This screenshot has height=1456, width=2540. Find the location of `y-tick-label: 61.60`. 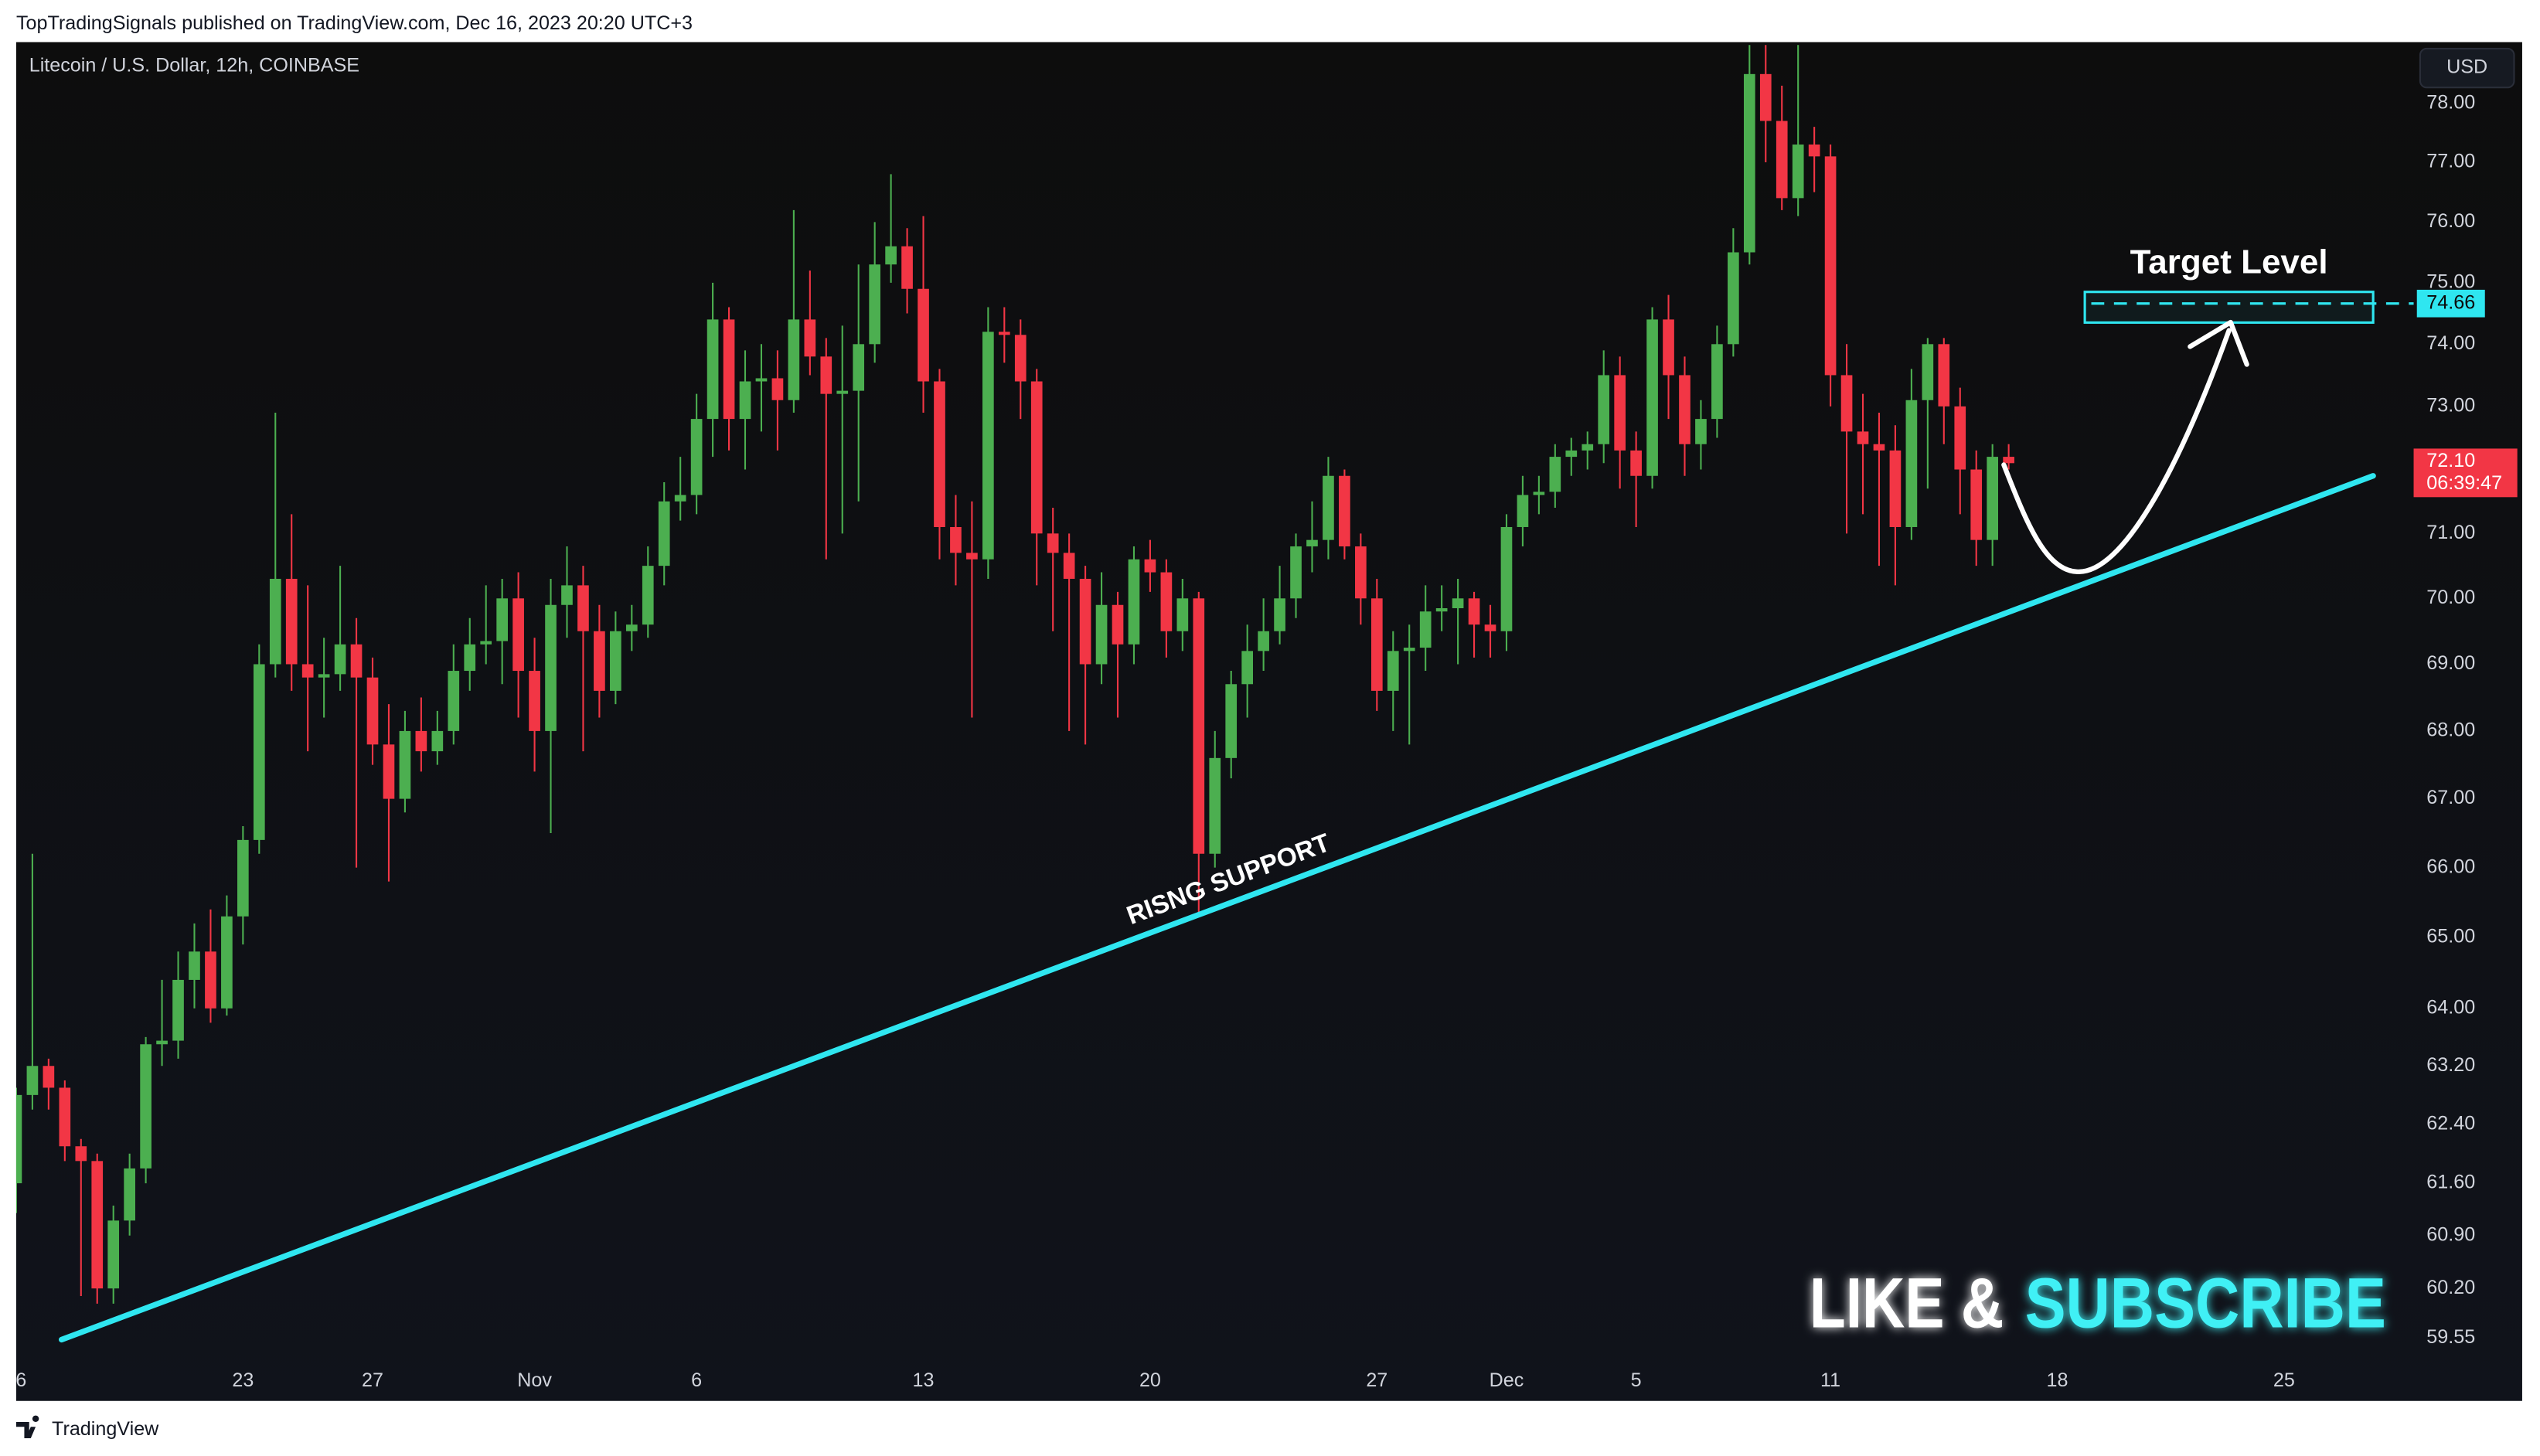

y-tick-label: 61.60 is located at coordinates (2451, 1183).